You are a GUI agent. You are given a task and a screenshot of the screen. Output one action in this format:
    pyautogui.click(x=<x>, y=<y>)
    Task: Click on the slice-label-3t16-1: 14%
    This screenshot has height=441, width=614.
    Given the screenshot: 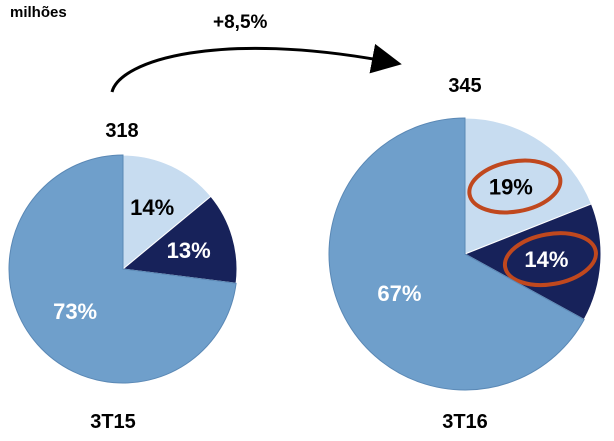 What is the action you would take?
    pyautogui.click(x=546, y=259)
    